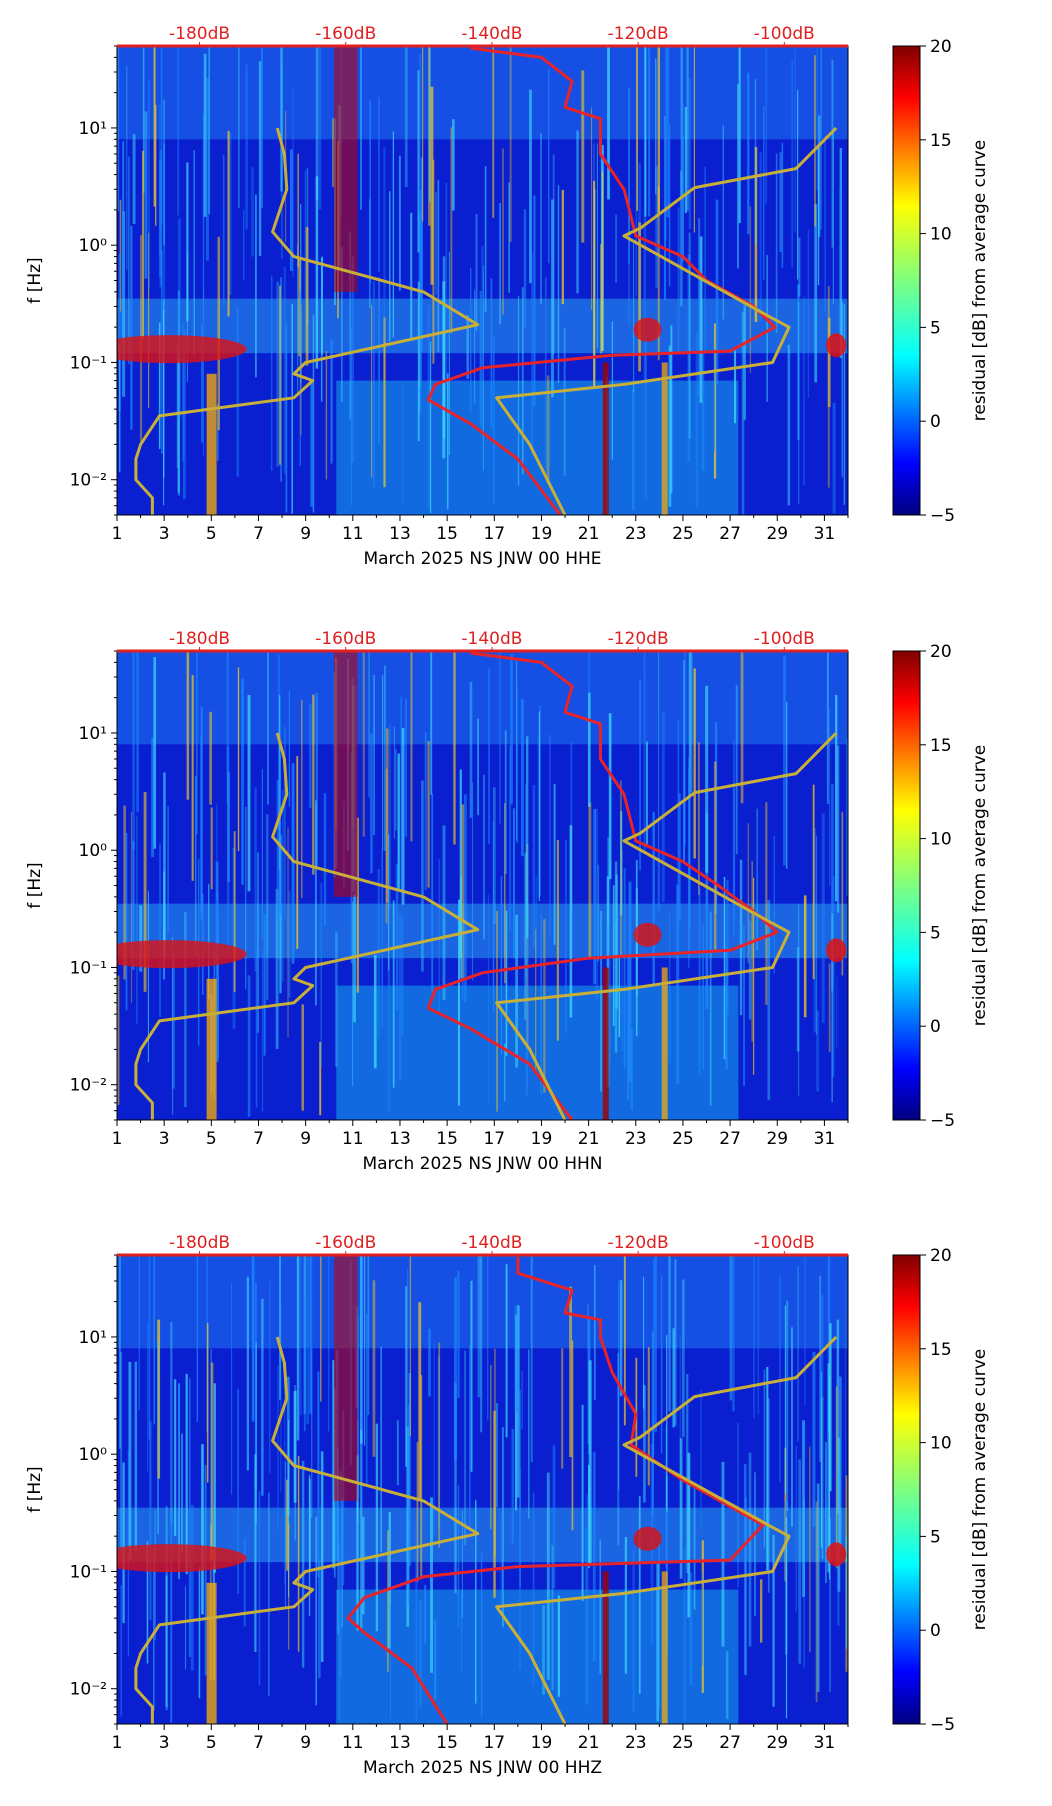 The width and height of the screenshot is (1052, 1806). I want to click on x-tick-label: 5, so click(211, 534).